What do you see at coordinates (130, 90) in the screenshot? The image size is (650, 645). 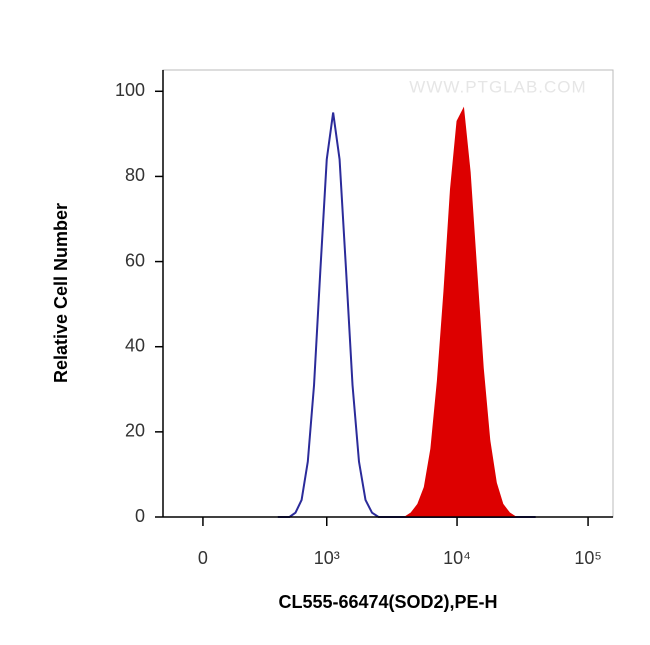 I see `y-tick-label: 100` at bounding box center [130, 90].